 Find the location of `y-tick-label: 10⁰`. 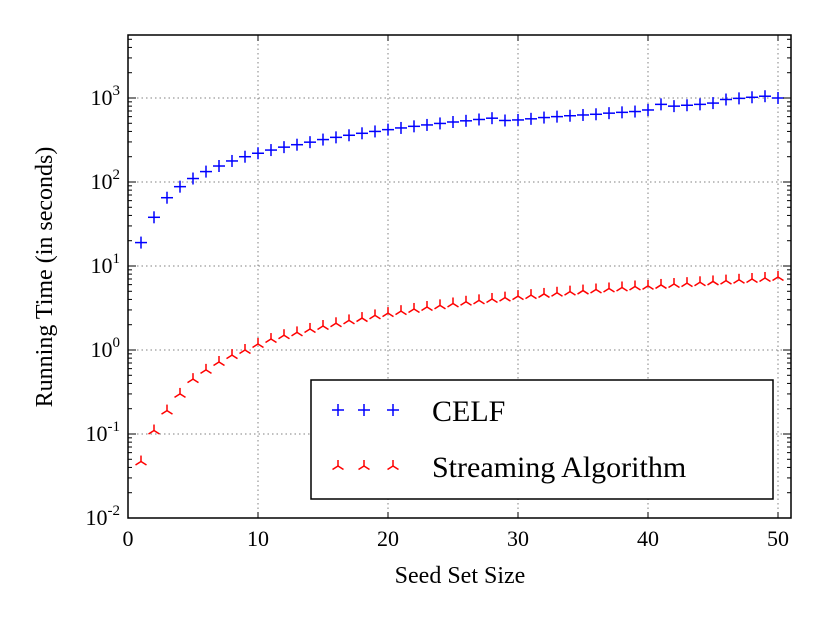

y-tick-label: 10⁰ is located at coordinates (106, 348).